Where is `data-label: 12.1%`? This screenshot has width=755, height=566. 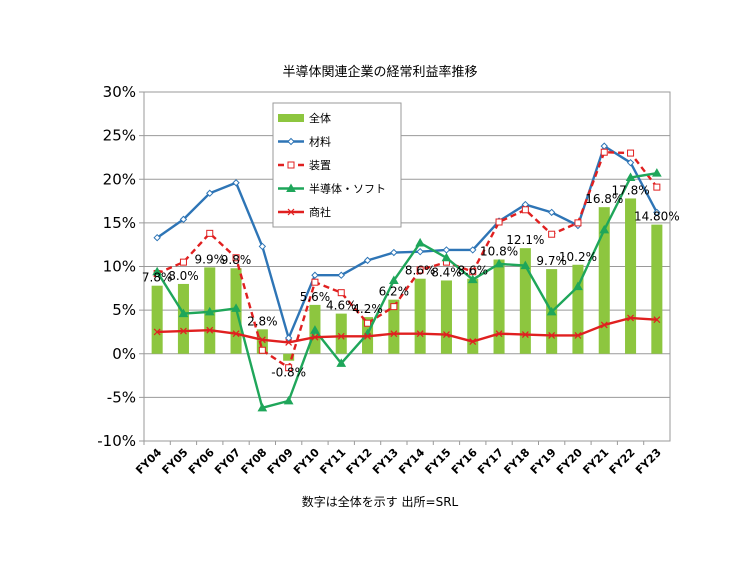 data-label: 12.1% is located at coordinates (525, 240).